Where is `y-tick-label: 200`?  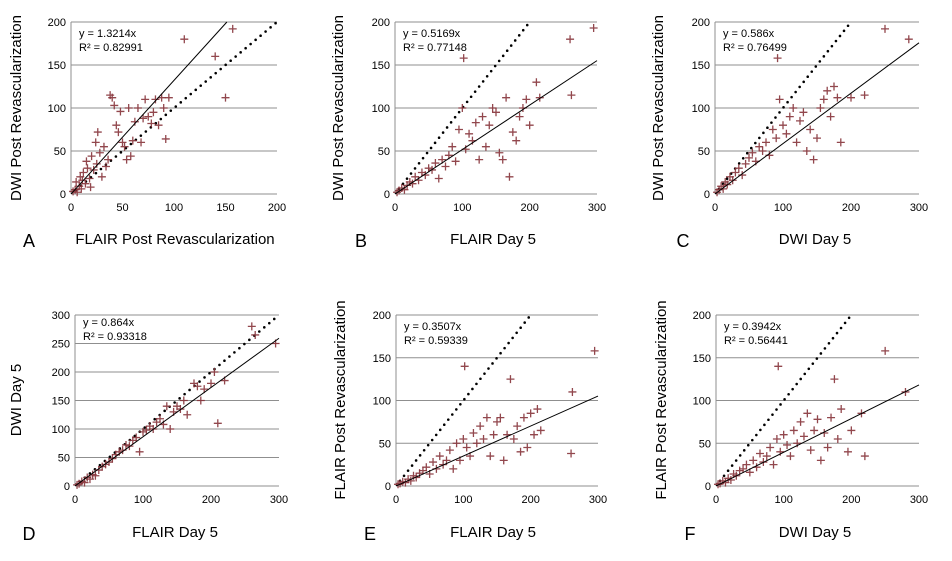 y-tick-label: 200 is located at coordinates (382, 316).